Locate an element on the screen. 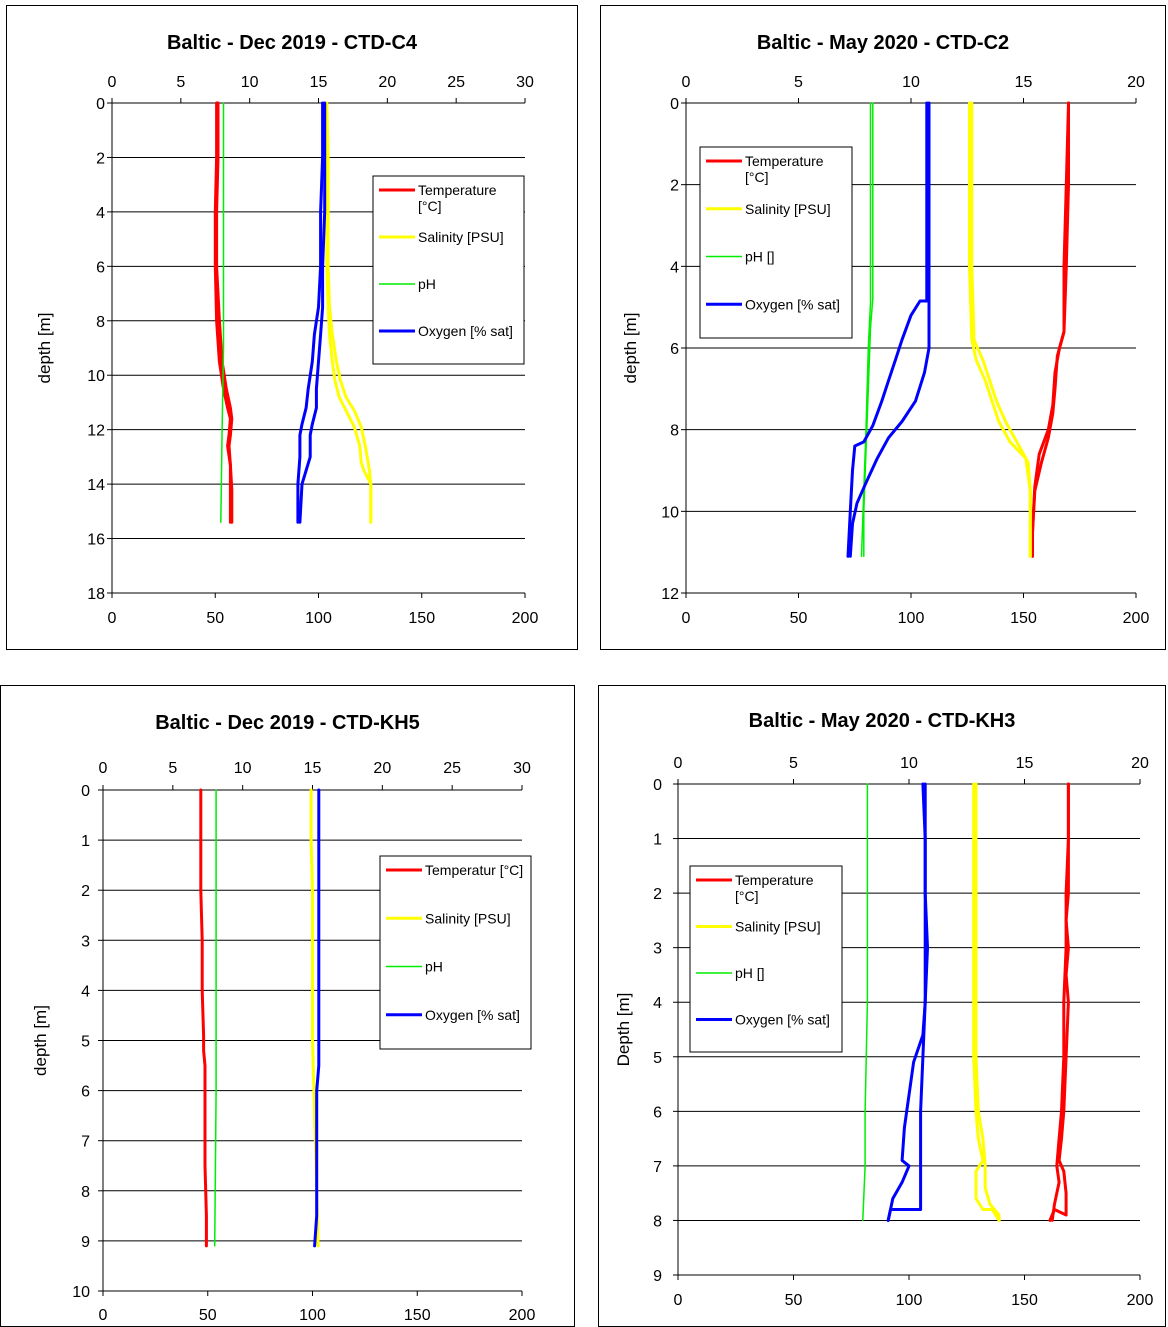  chart-title: Baltic - Dec 2019 - CTD-KH5 is located at coordinates (287, 723).